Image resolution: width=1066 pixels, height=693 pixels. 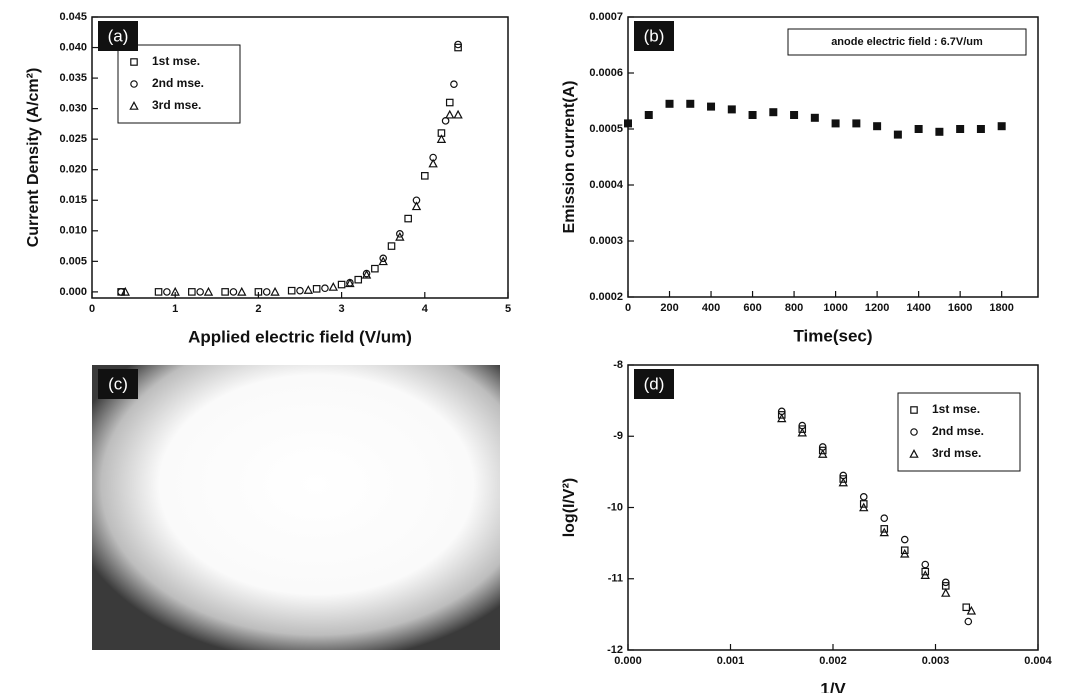 I want to click on x-tick-label: 0.001, so click(x=731, y=661).